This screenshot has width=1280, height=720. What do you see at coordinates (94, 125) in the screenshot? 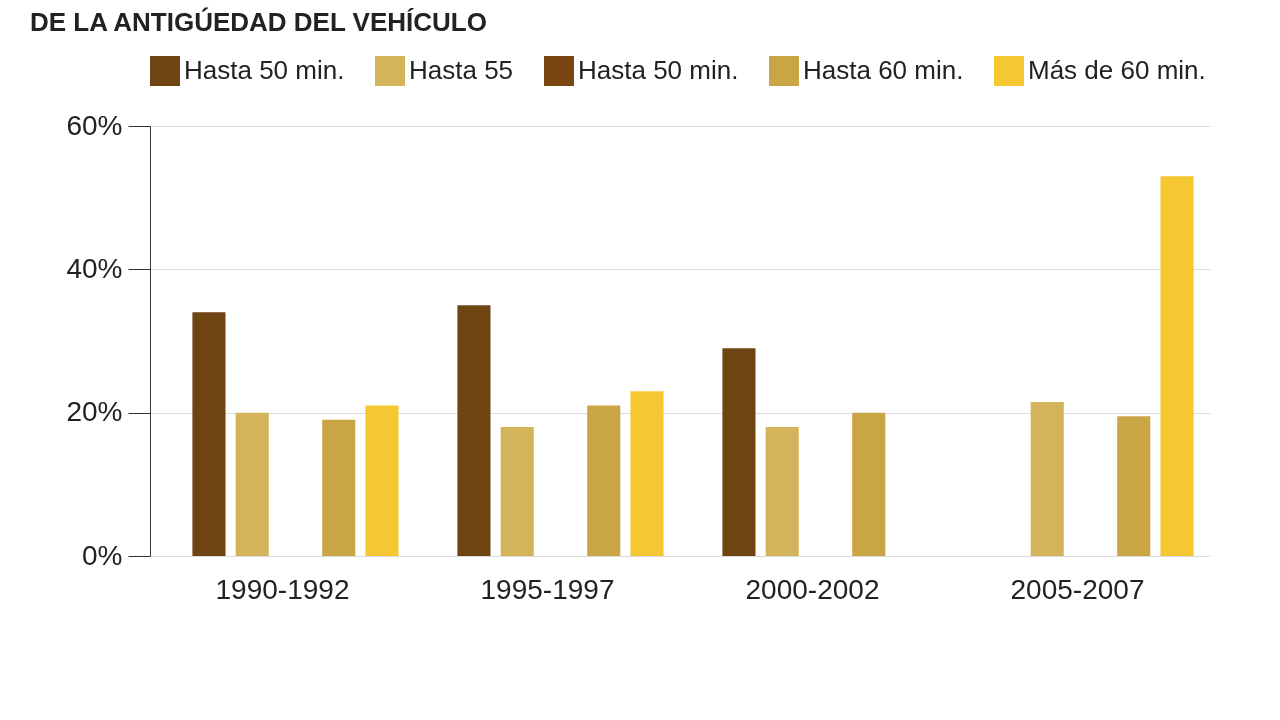
I see `y-tick-label: 60%` at bounding box center [94, 125].